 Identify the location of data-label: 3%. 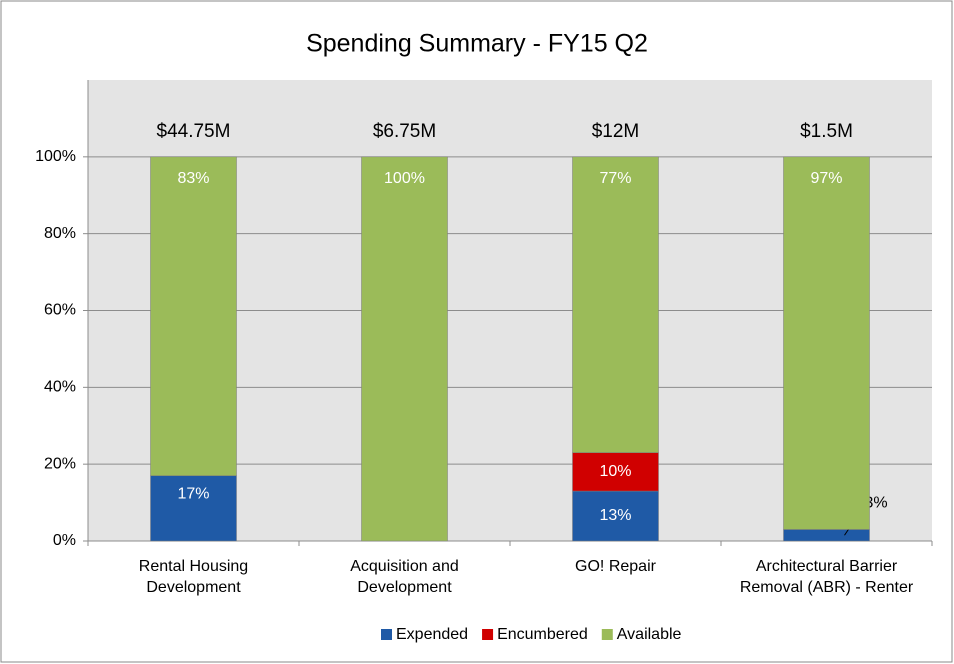
(876, 503).